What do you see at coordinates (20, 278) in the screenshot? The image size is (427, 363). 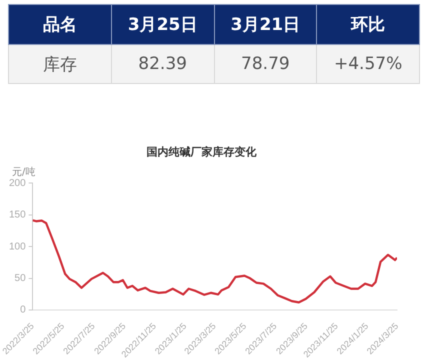 I see `y-tick-label: 50` at bounding box center [20, 278].